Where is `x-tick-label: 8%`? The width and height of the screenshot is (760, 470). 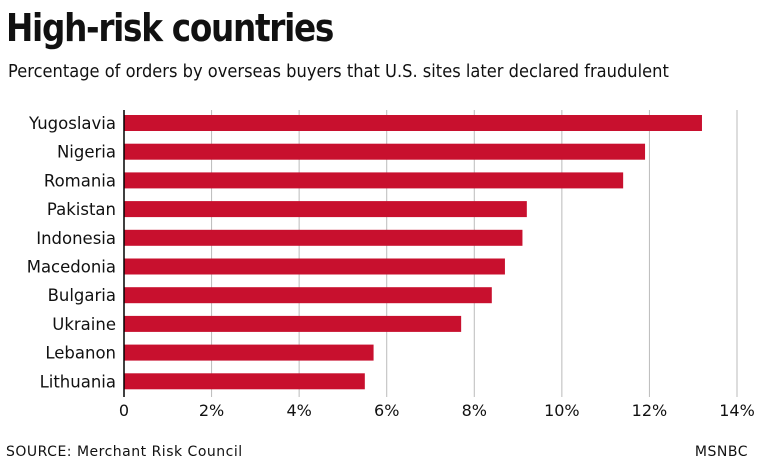 x-tick-label: 8% is located at coordinates (474, 410).